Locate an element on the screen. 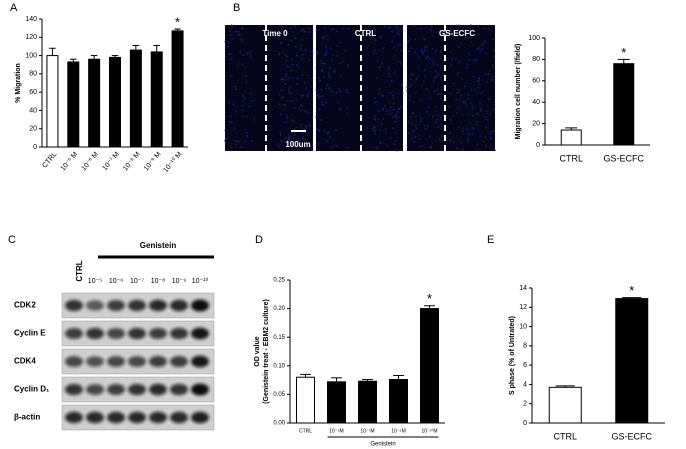  x-tick-label: 10⁻¹⁰ M is located at coordinates (173, 162).